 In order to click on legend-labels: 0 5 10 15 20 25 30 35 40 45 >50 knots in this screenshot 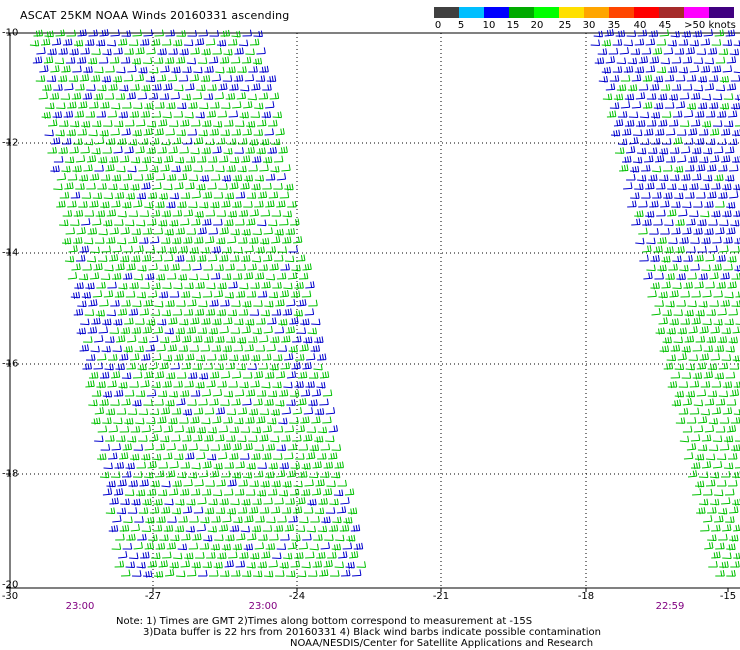, I will do `click(587, 26)`.